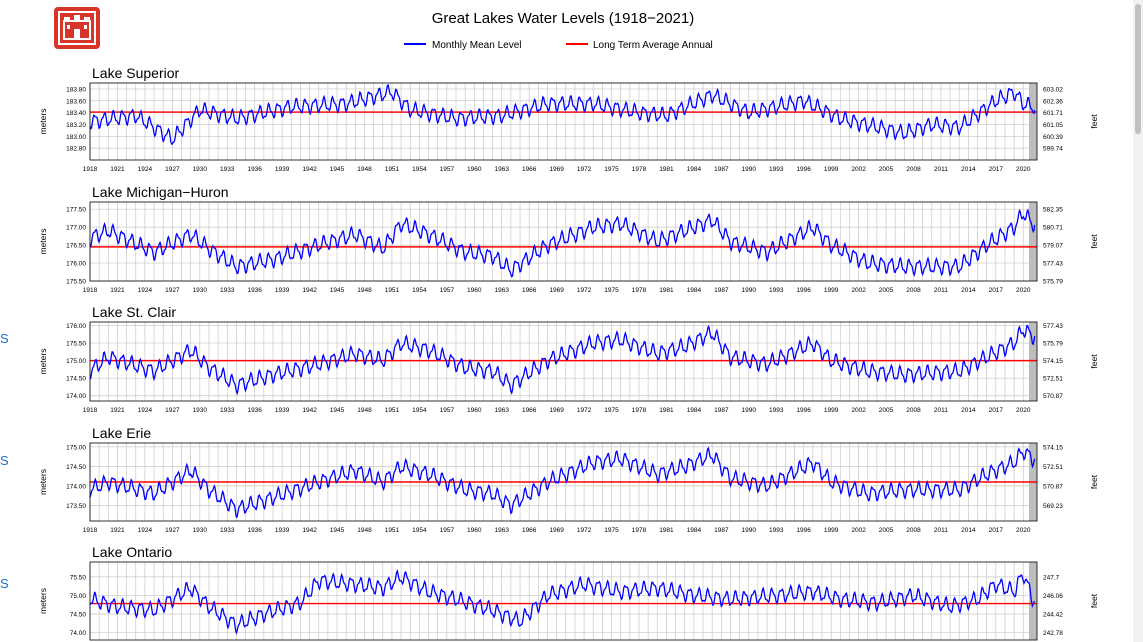  Describe the element at coordinates (78, 615) in the screenshot. I see `y-tick-label-left: 74.50` at that location.